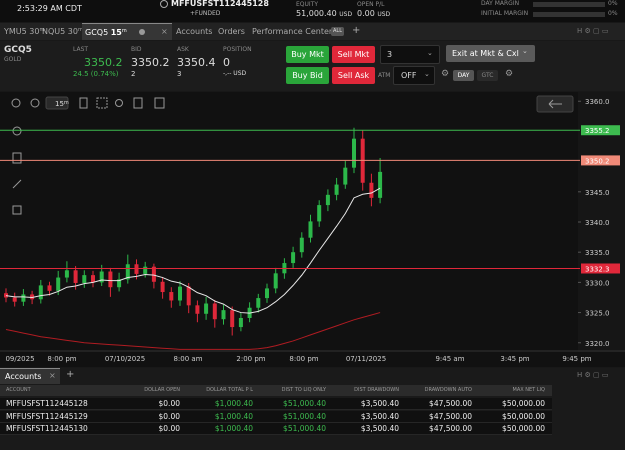  I want to click on exit-button: Exit at Mkt & Cxl ⌄, so click(490, 53).